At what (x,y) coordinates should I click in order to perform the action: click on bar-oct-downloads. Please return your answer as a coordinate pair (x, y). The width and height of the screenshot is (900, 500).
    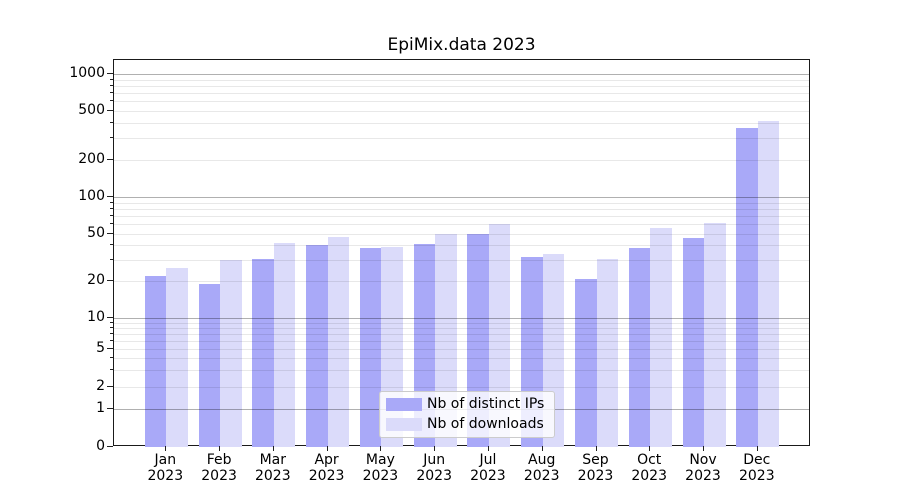
    Looking at the image, I should click on (661, 337).